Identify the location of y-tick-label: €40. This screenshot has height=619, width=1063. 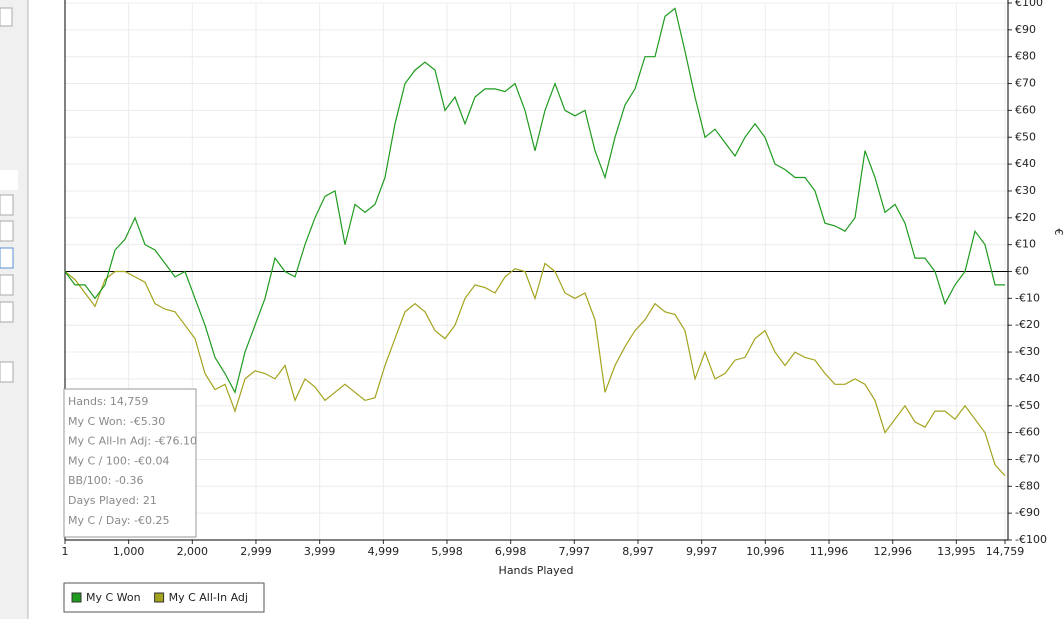
(1025, 163).